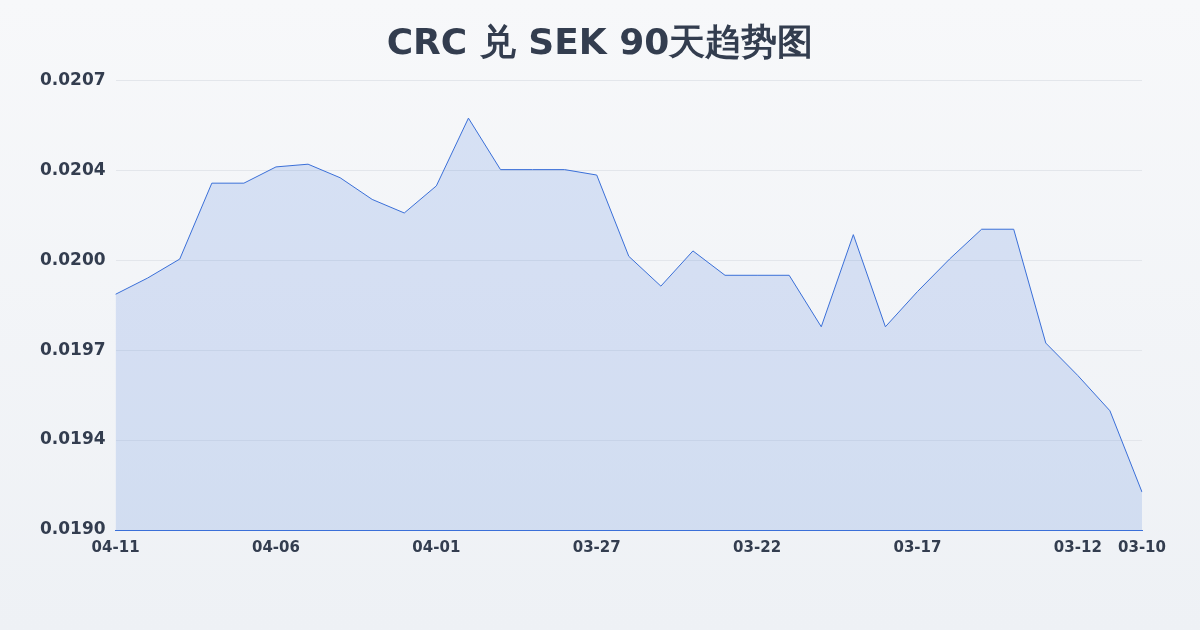 The width and height of the screenshot is (1200, 630). I want to click on y-tick-label: 0.0197, so click(72, 348).